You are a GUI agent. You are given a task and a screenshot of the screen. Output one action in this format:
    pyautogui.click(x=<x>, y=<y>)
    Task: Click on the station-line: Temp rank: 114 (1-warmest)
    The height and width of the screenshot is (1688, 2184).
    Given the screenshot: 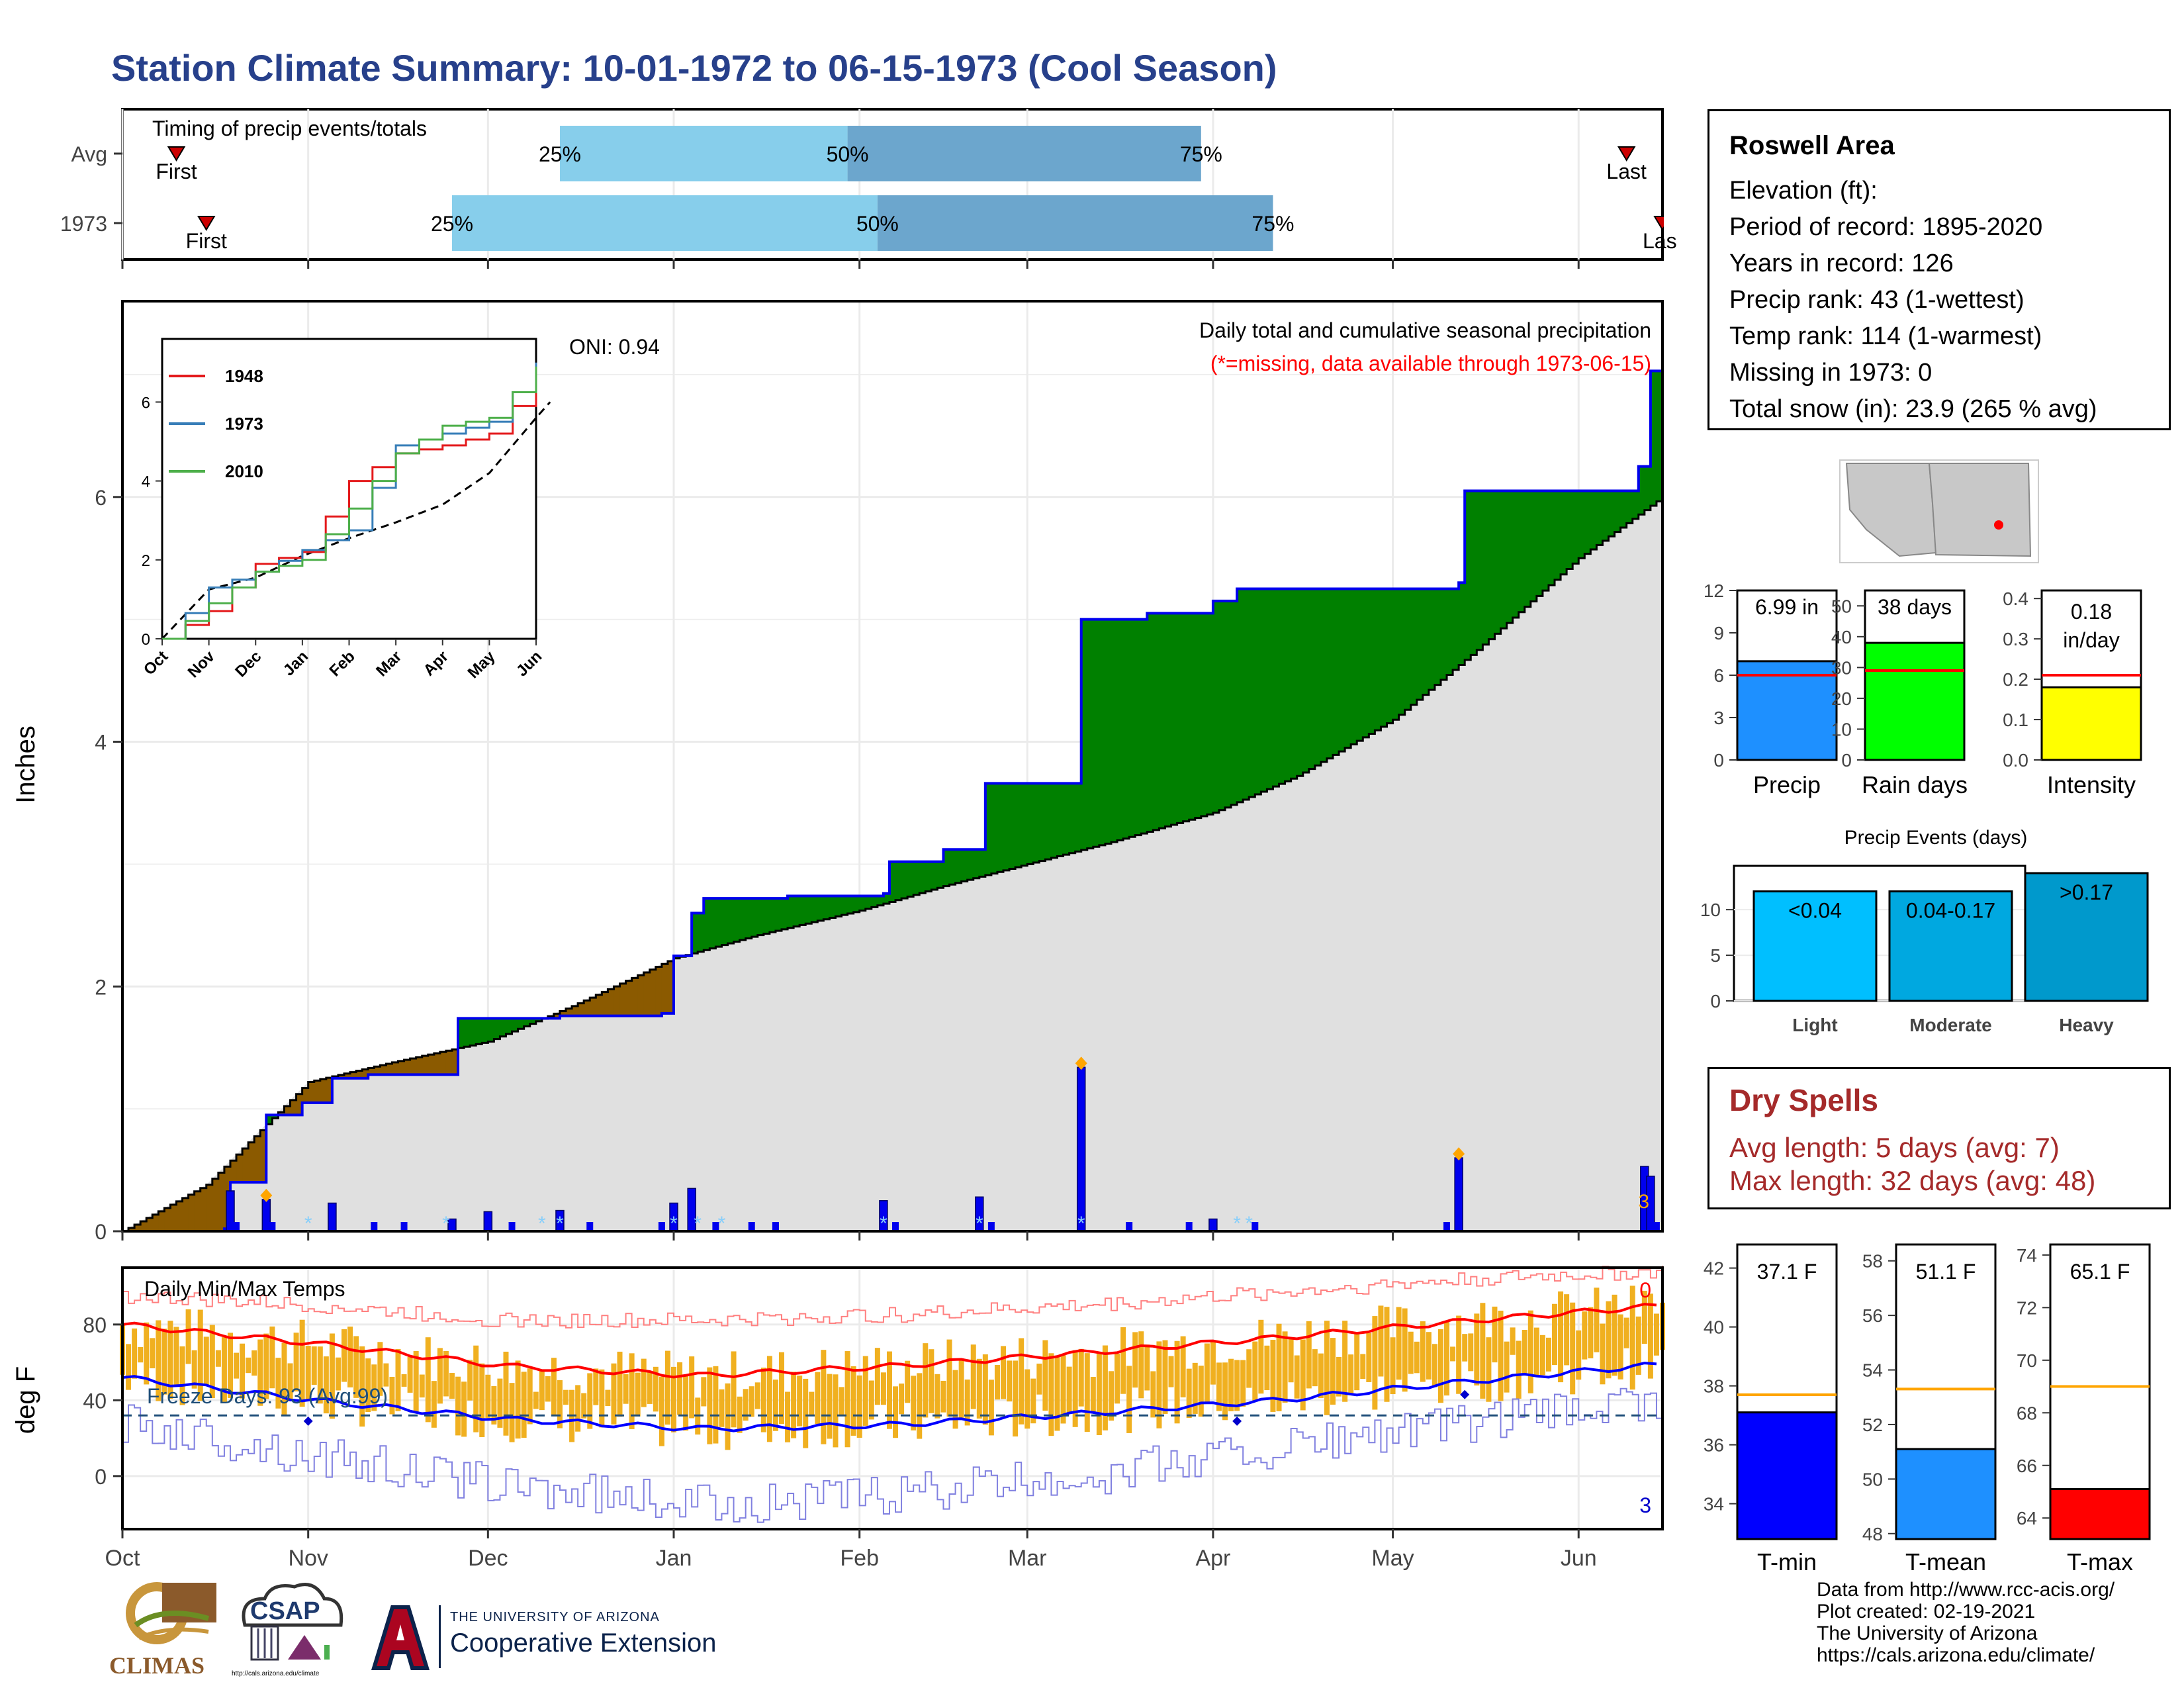 What is the action you would take?
    pyautogui.click(x=1885, y=336)
    